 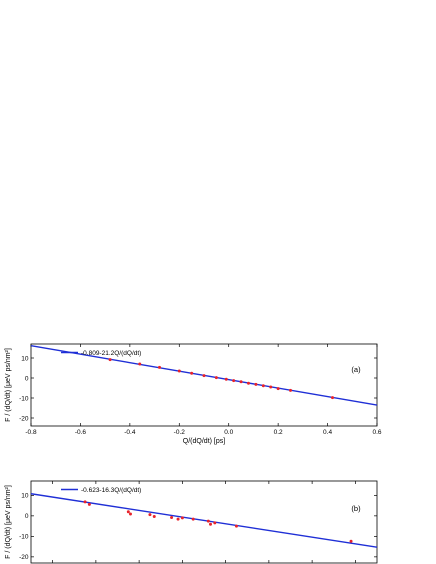 What do you see at coordinates (228, 432) in the screenshot?
I see `panel-a-x-tick-label: 0.0` at bounding box center [228, 432].